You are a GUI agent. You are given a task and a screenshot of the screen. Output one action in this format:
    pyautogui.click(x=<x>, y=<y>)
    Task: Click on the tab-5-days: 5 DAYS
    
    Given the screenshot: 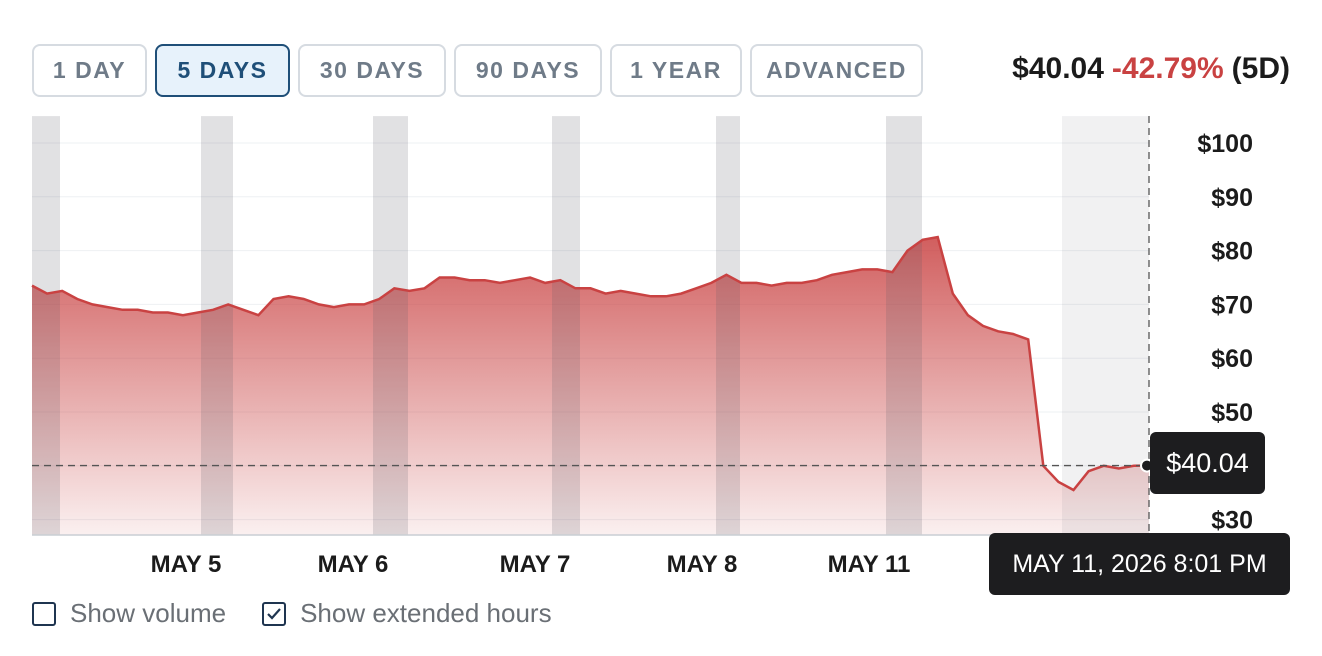 What is the action you would take?
    pyautogui.click(x=222, y=70)
    